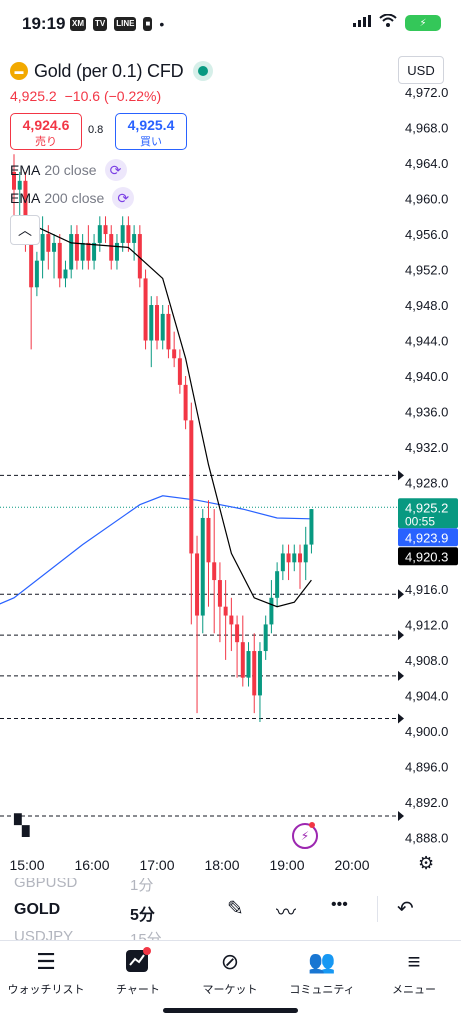 The height and width of the screenshot is (1025, 461). Describe the element at coordinates (235, 909) in the screenshot. I see `pencil-icon: ✎` at that location.